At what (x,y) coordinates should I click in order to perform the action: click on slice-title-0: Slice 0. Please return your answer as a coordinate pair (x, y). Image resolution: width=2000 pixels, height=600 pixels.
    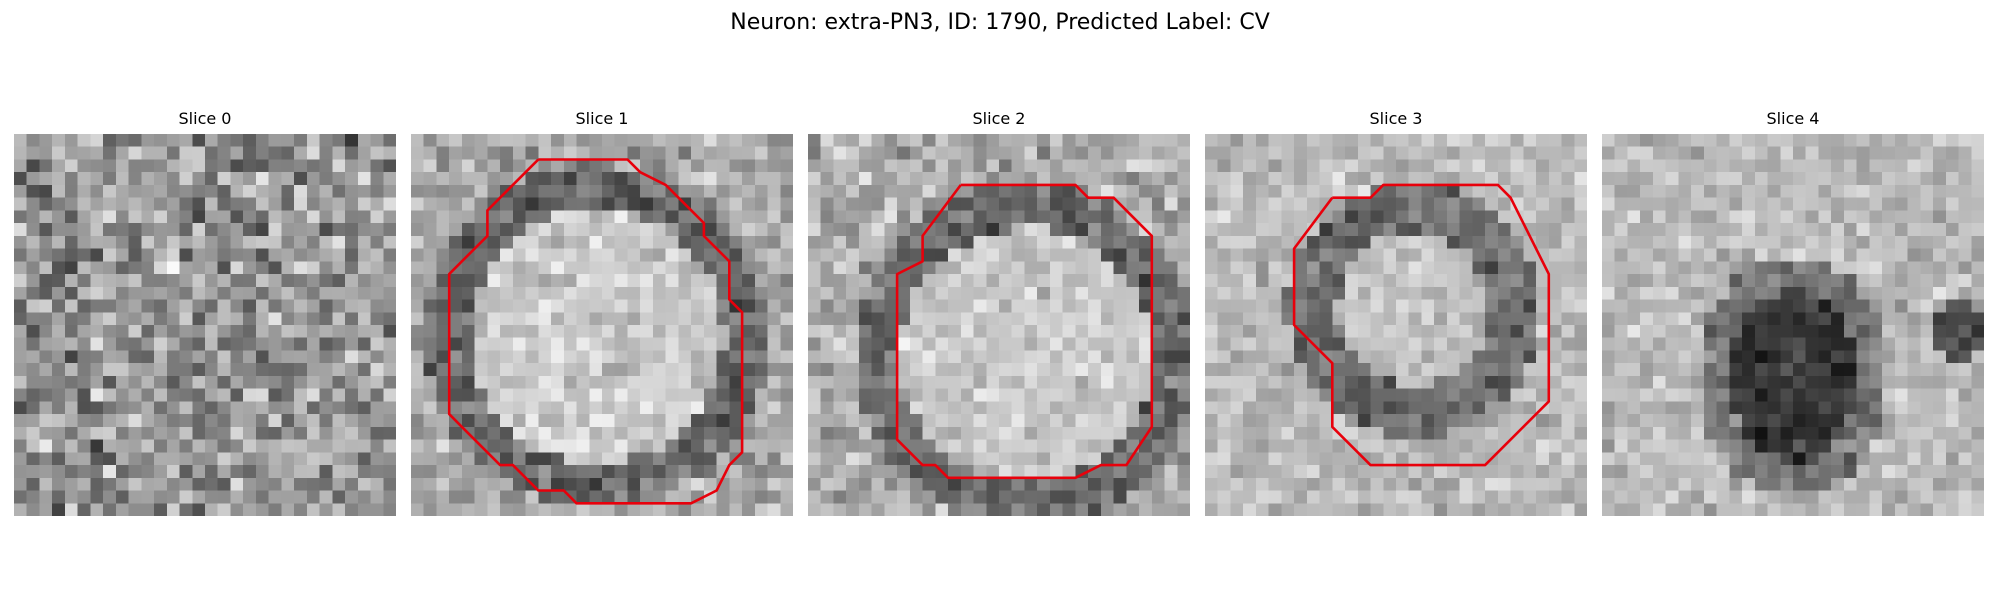
    Looking at the image, I should click on (205, 118).